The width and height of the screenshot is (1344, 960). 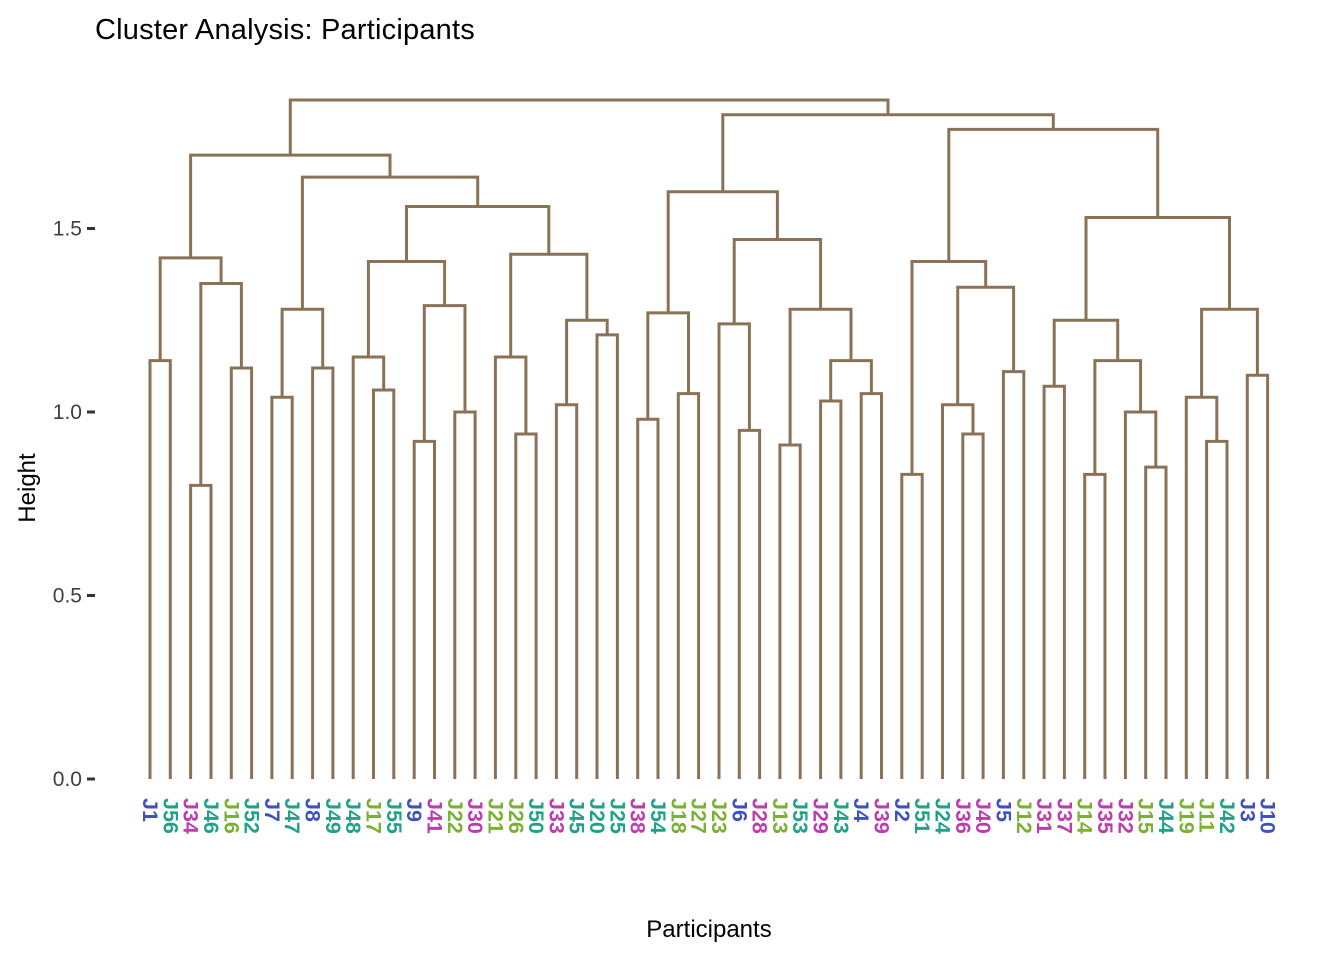 I want to click on leaf-label-J14: J14, so click(x=1085, y=816).